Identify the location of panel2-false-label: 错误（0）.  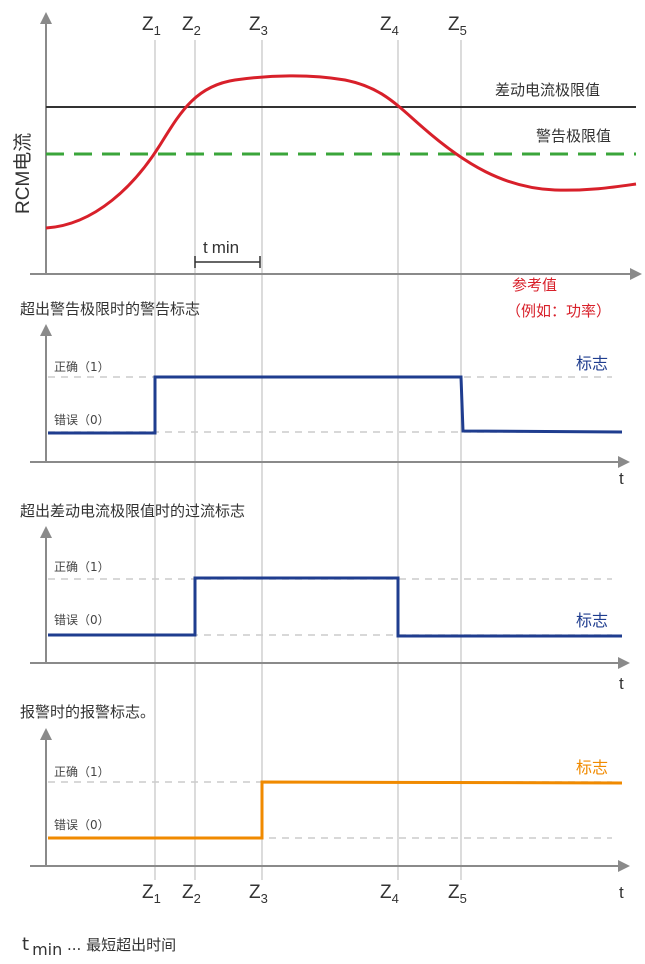
(82, 620).